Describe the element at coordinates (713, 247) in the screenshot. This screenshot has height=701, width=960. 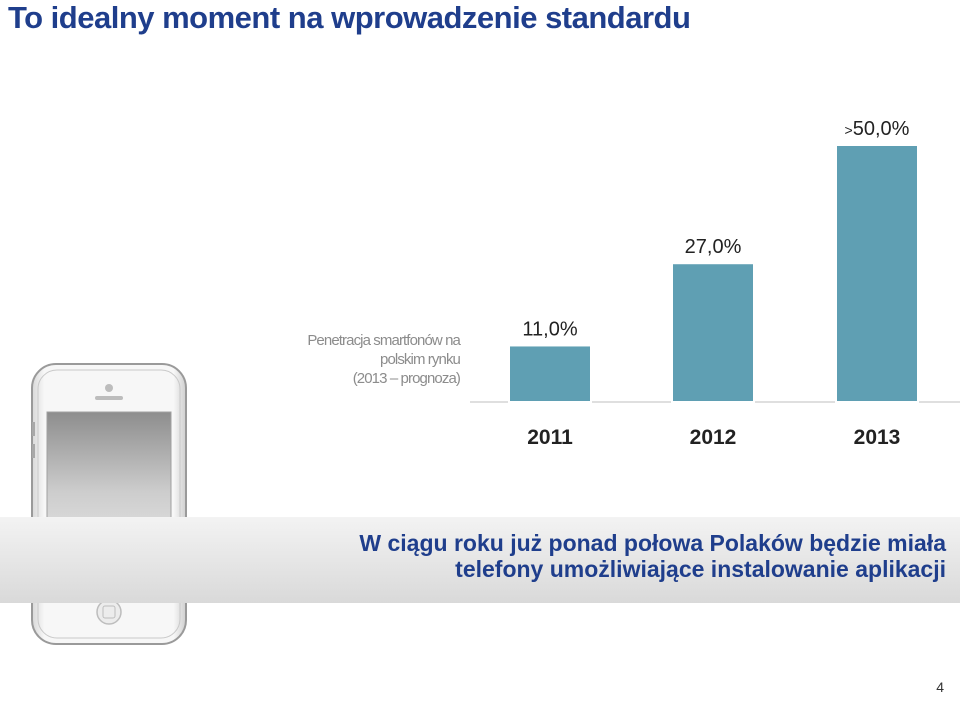
I see `data-label: 27,0%` at that location.